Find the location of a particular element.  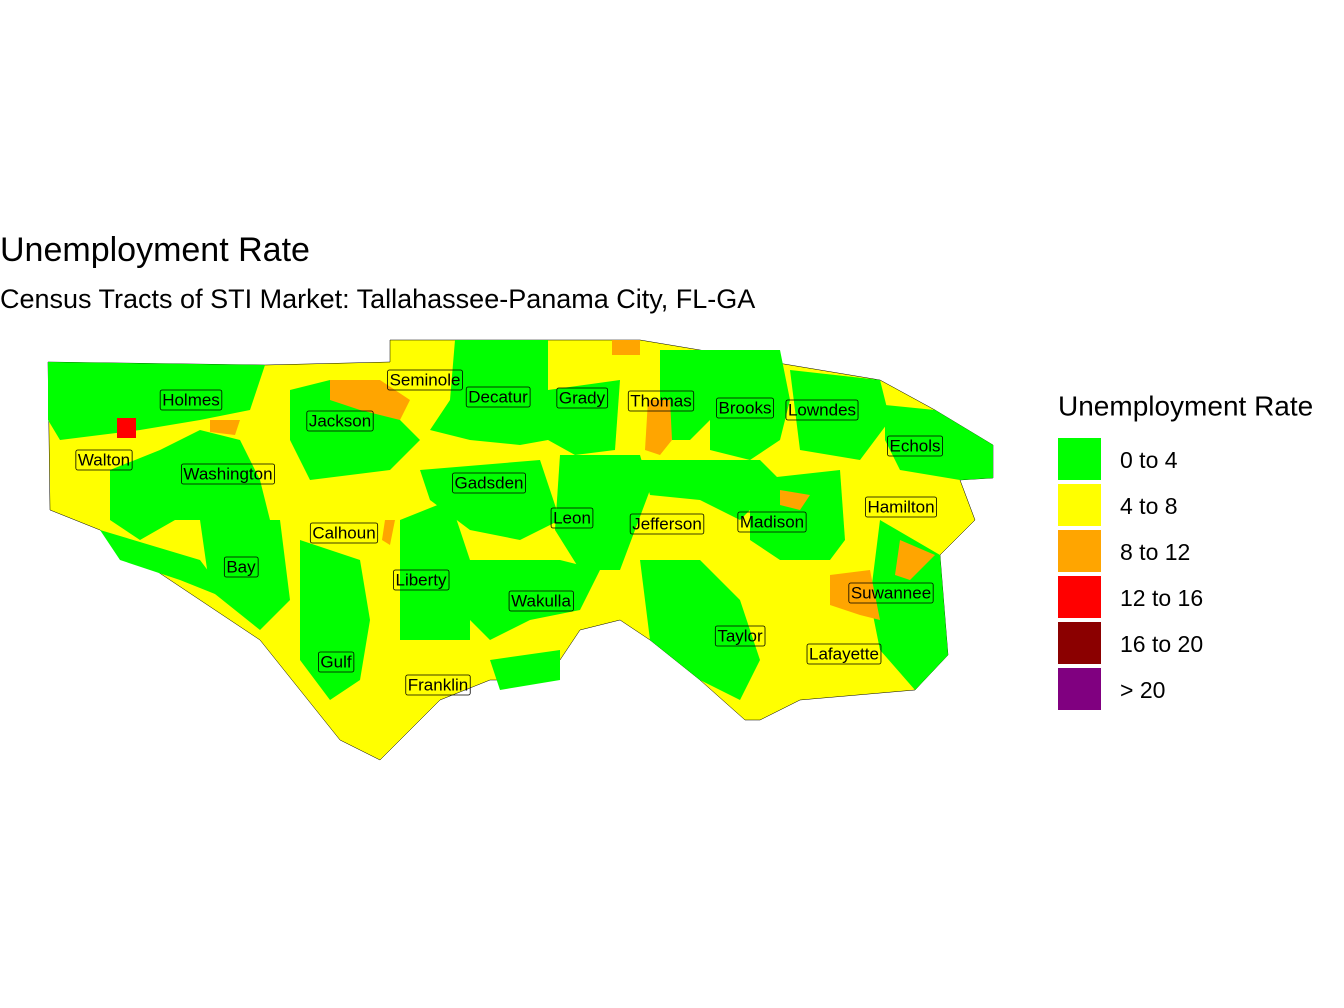

county-label: Thomas is located at coordinates (661, 401).